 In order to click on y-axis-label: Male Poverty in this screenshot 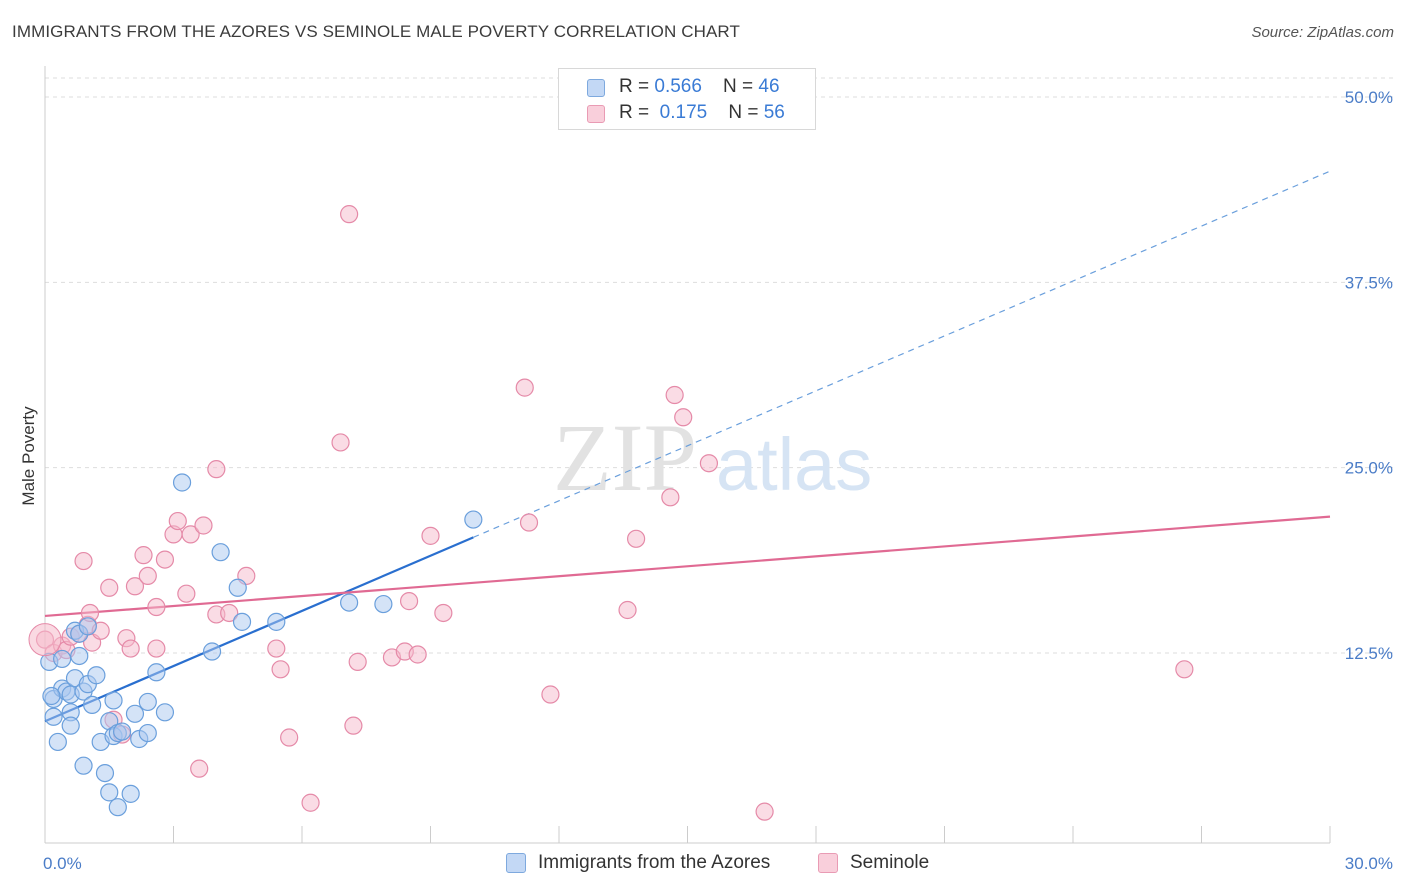, I will do `click(28, 456)`.